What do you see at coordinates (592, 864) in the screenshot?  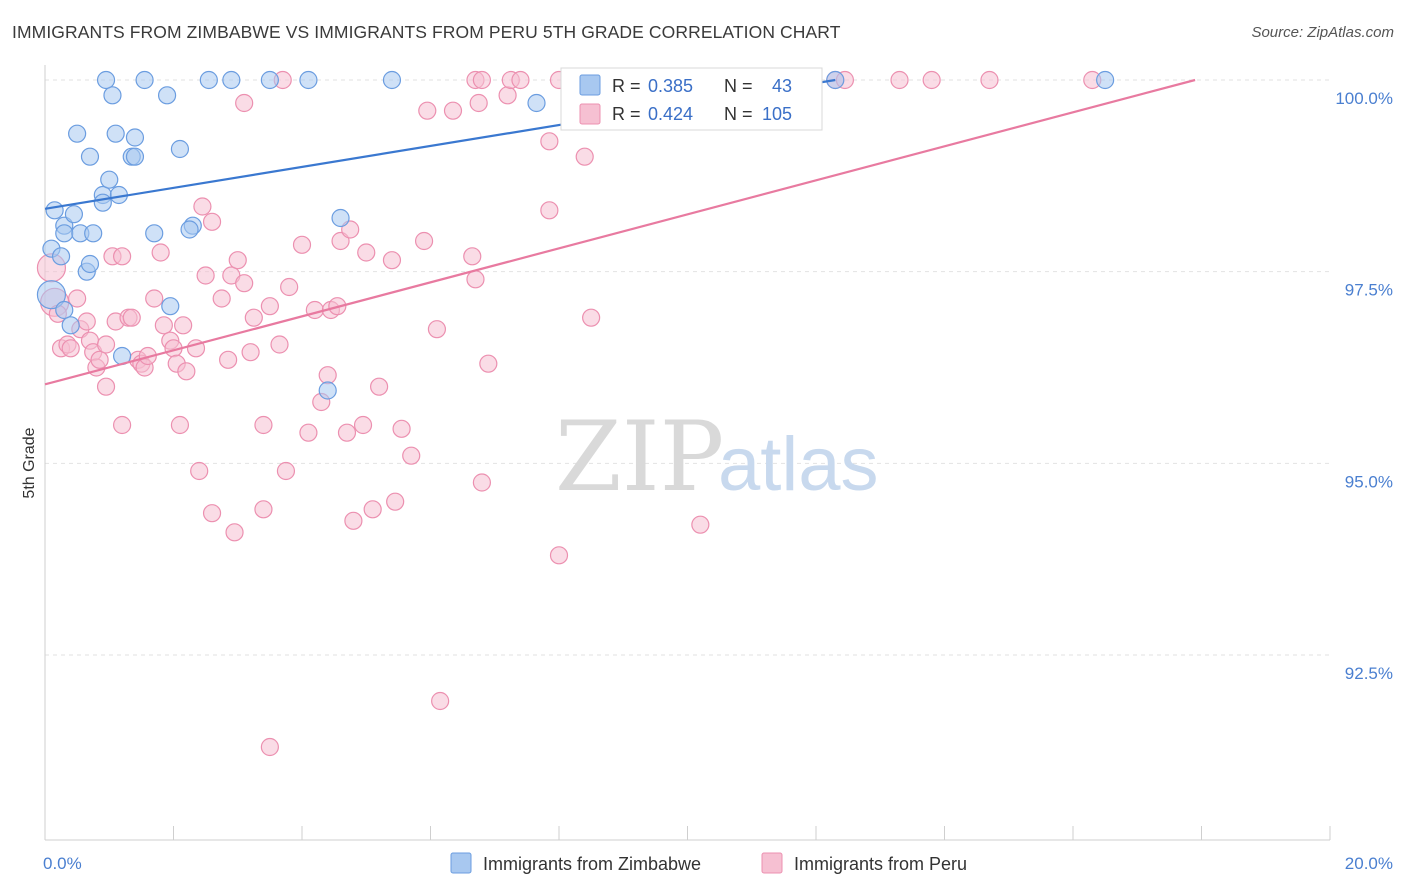 I see `legend-label-zimbabwe: Immigrants from Zimbabwe` at bounding box center [592, 864].